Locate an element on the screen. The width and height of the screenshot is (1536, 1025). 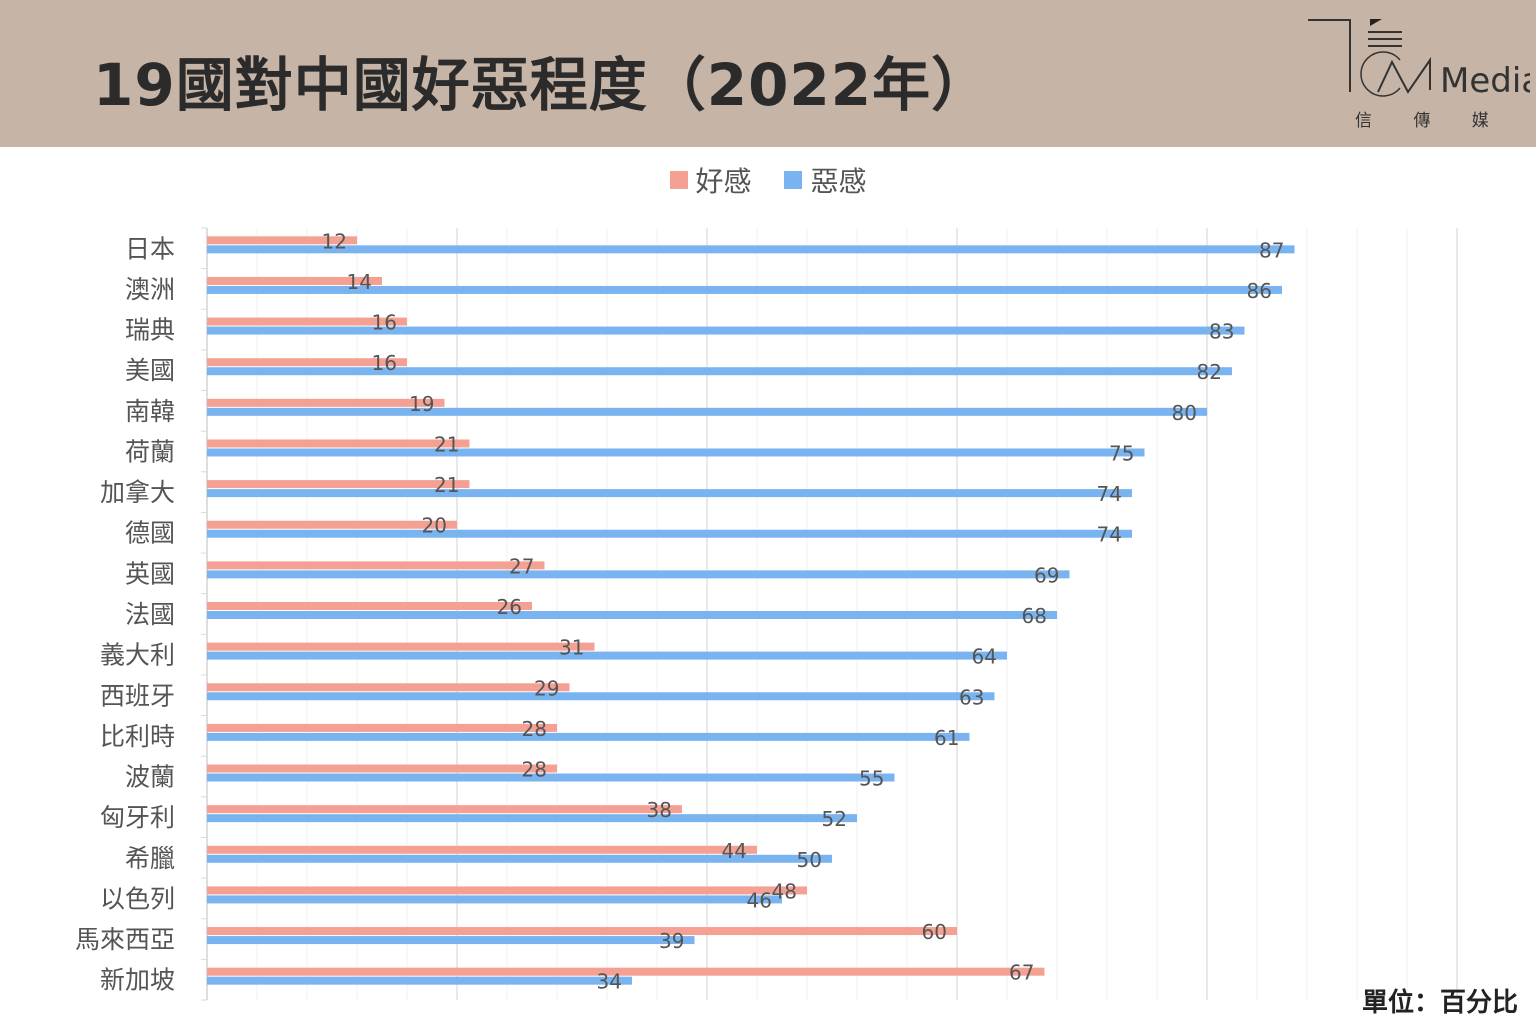
data-label: 46 is located at coordinates (759, 900).